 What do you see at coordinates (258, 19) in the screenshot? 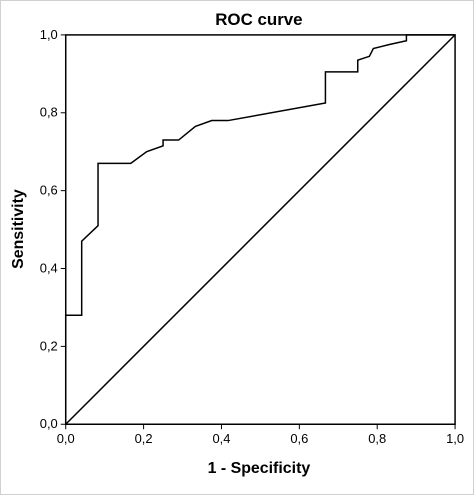
I see `chart-title: ROC curve` at bounding box center [258, 19].